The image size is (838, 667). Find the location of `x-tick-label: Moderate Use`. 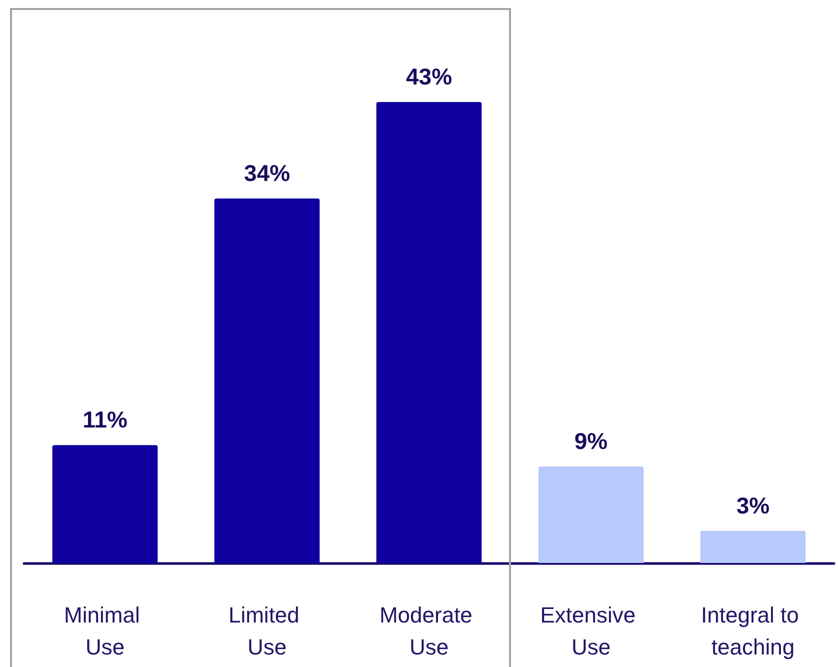

x-tick-label: Moderate Use is located at coordinates (429, 631).